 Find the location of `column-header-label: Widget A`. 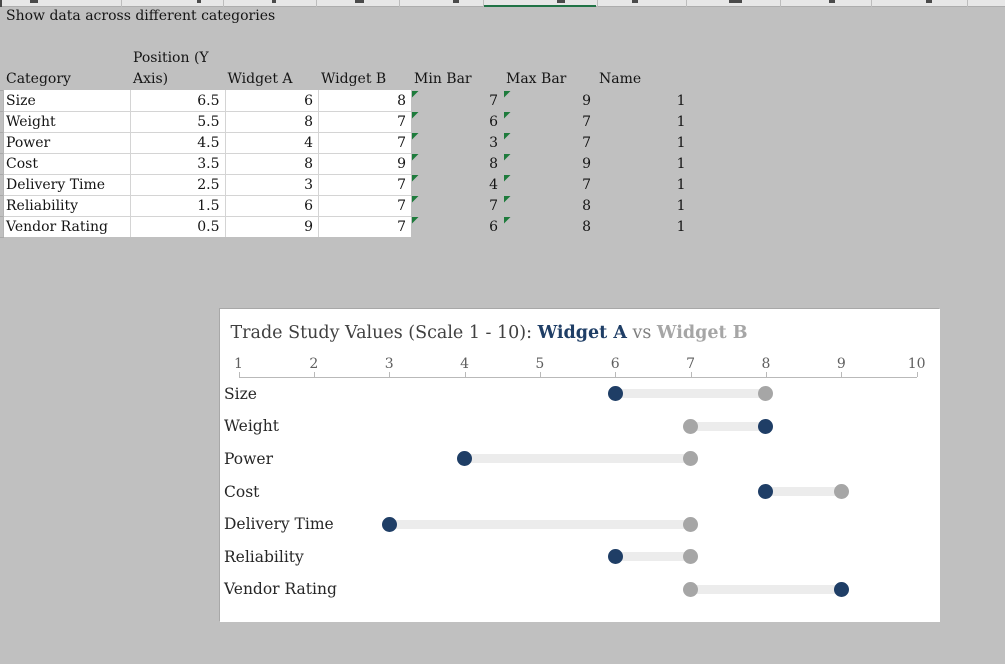

column-header-label: Widget A is located at coordinates (260, 79).